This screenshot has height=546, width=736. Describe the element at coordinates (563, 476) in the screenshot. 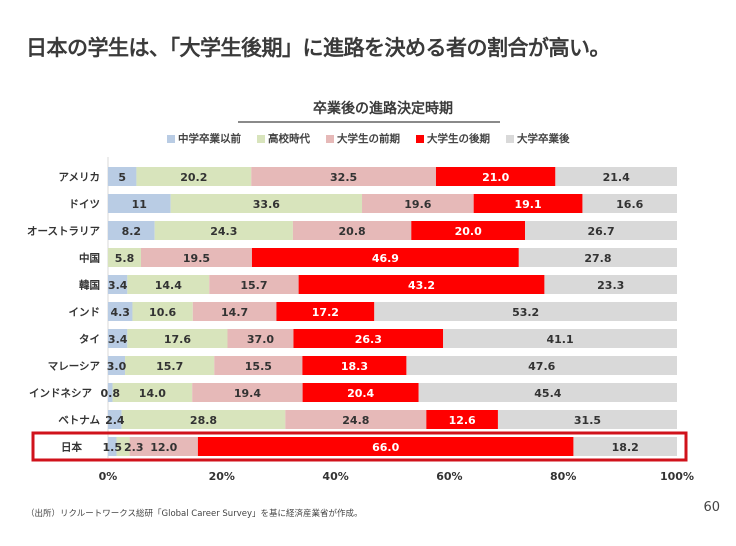

I see `x-tick-label: 80%` at that location.